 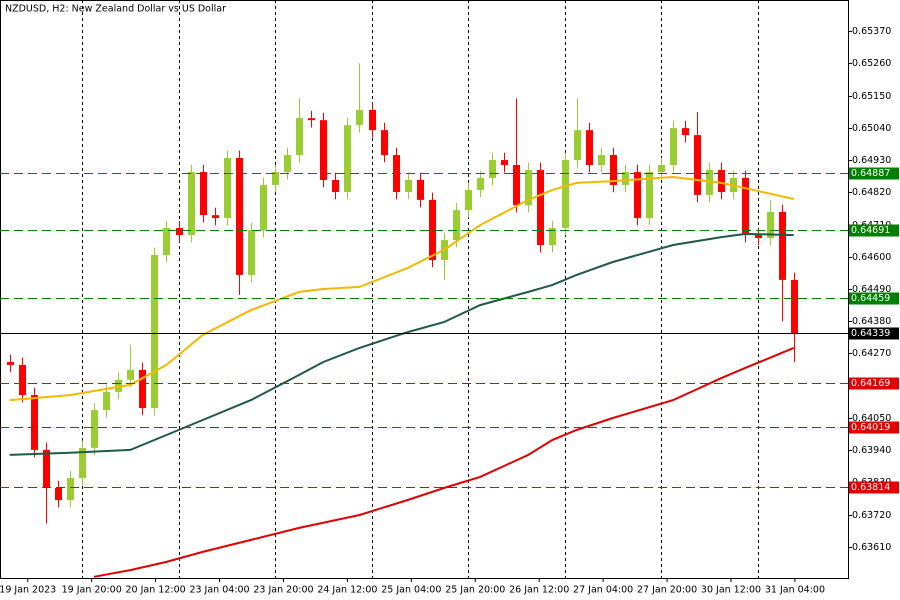 I want to click on y-tick-label: 0.64490, so click(x=871, y=289).